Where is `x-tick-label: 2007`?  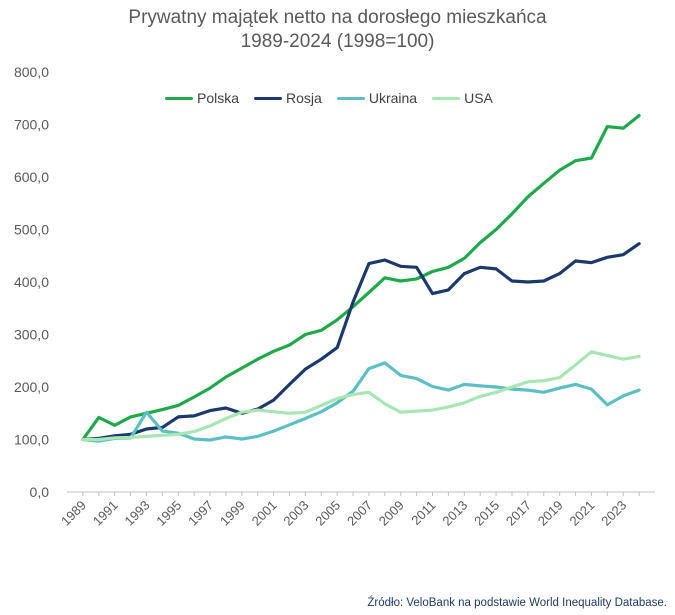
x-tick-label: 2007 is located at coordinates (359, 513).